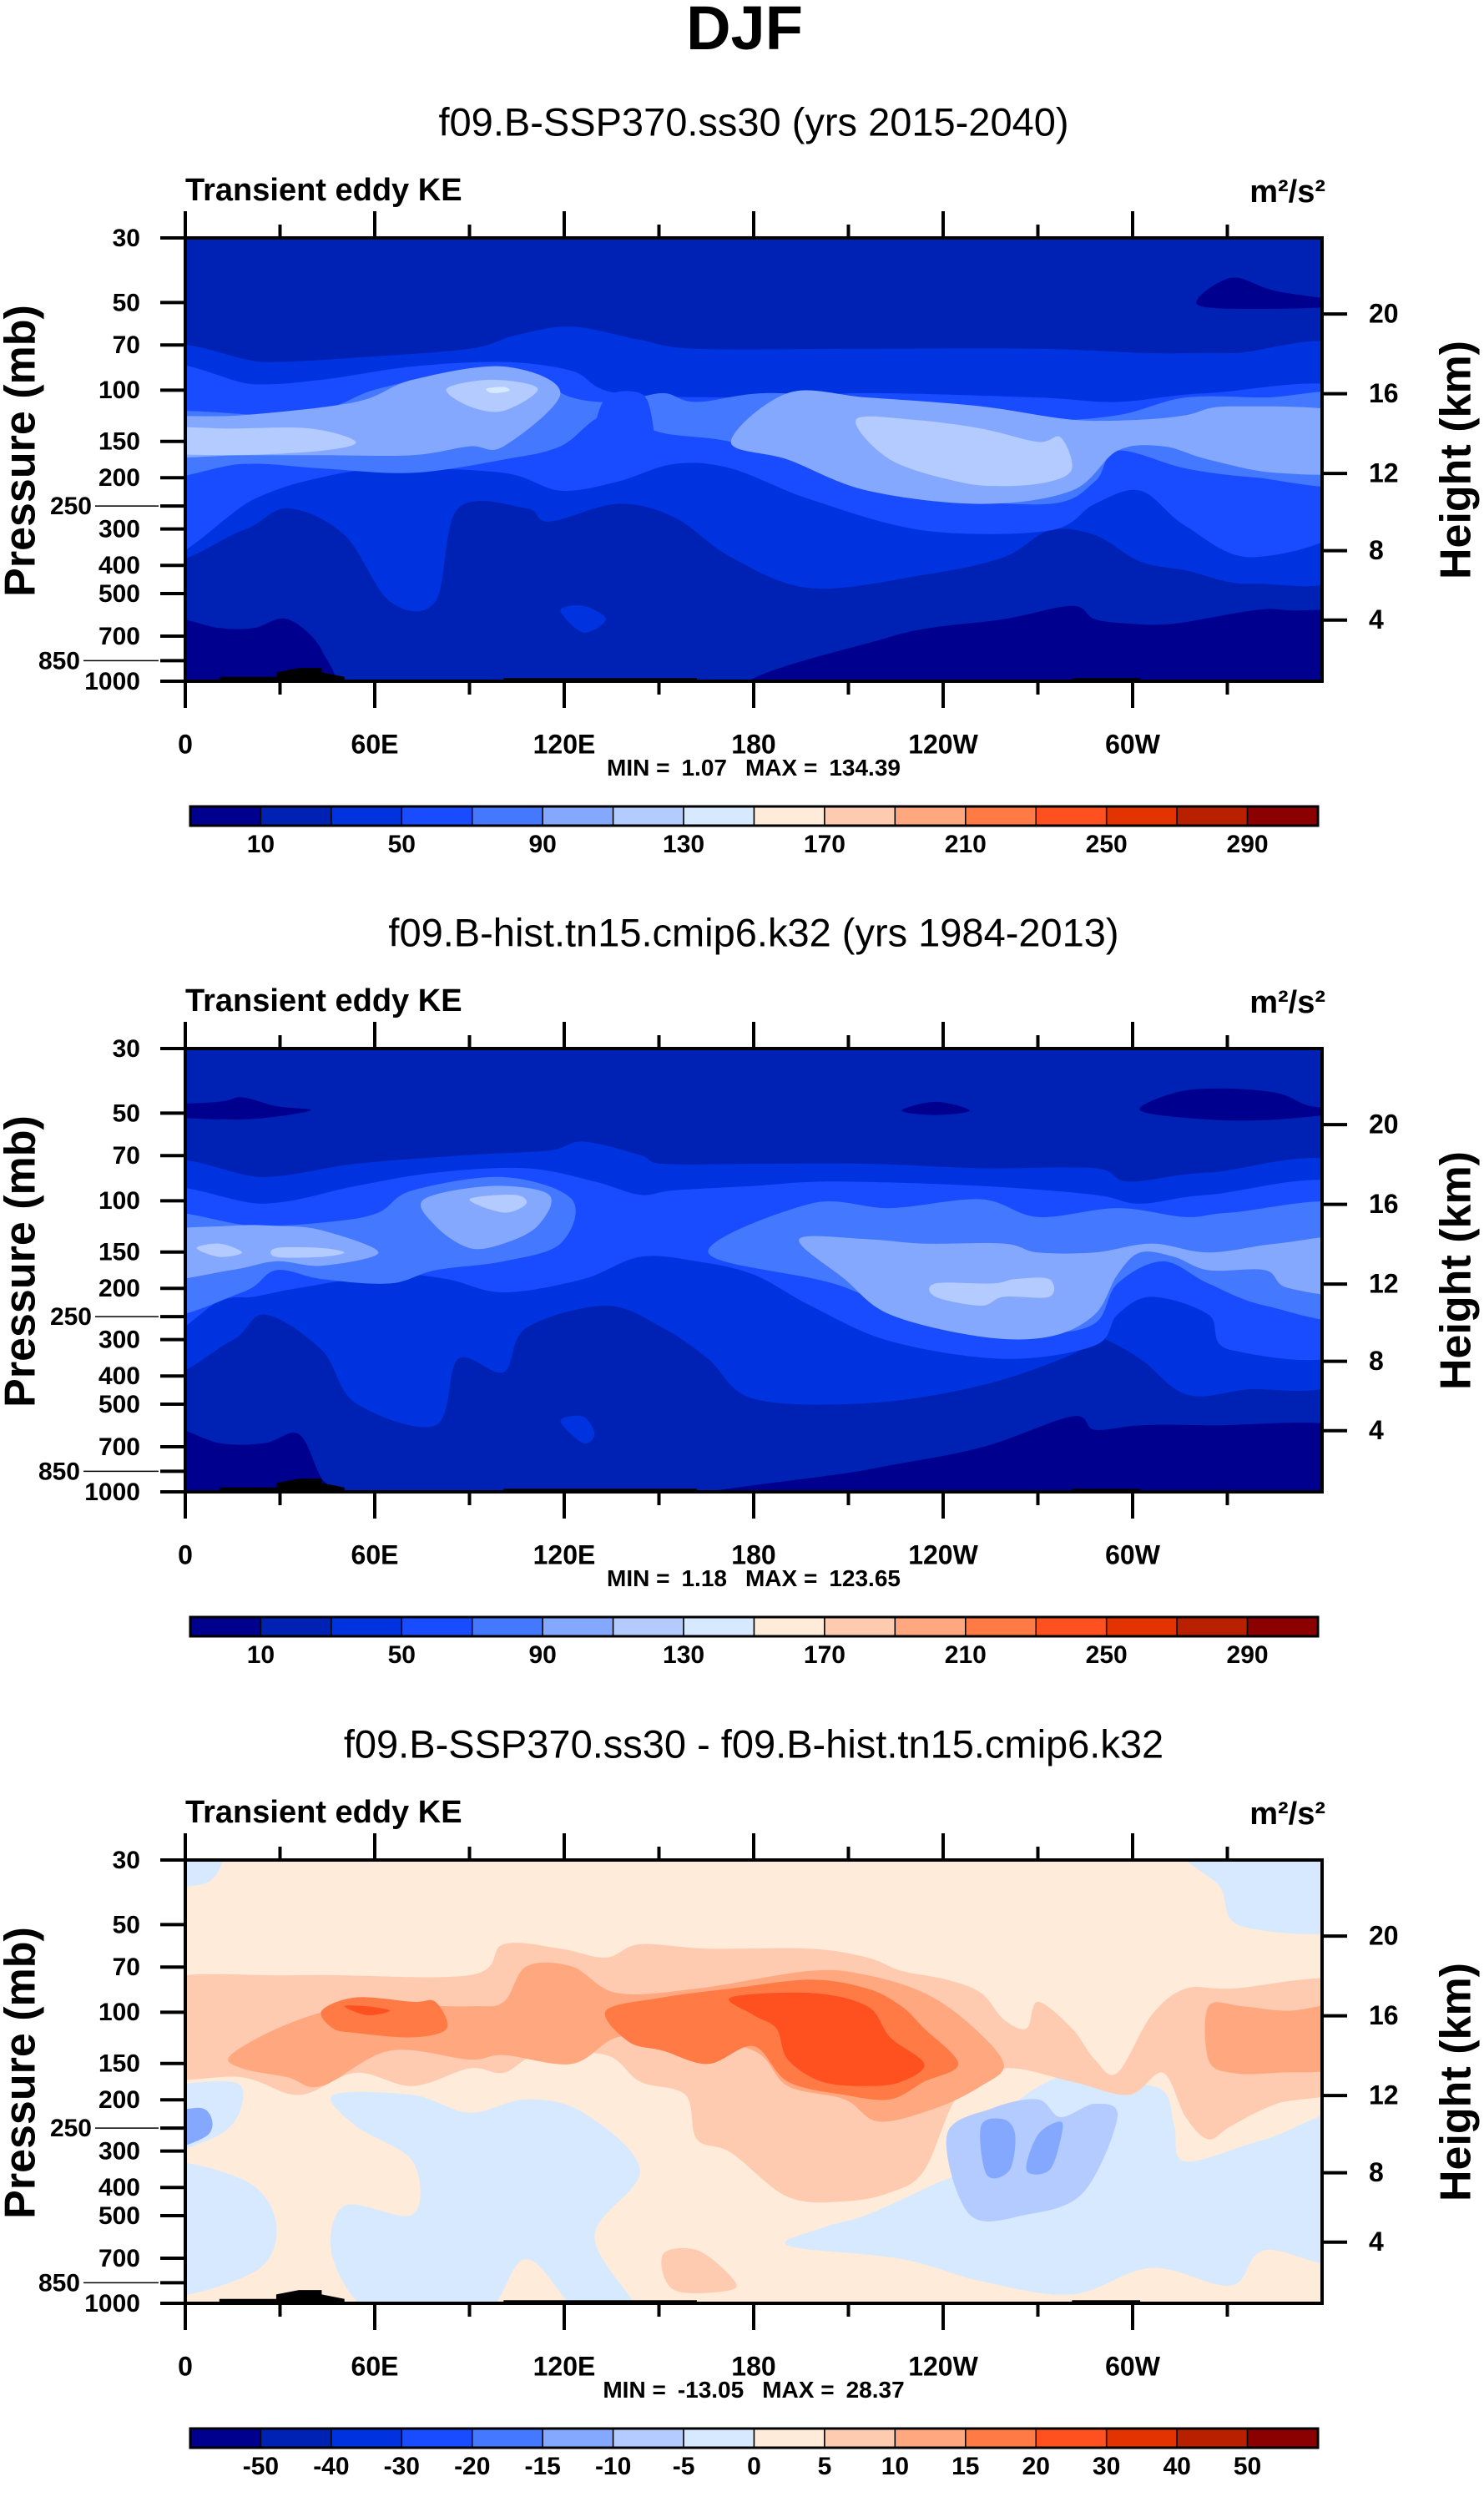 The width and height of the screenshot is (1484, 2507). I want to click on min-max-stats: MIN = 1.07 MAX = 134.39, so click(754, 768).